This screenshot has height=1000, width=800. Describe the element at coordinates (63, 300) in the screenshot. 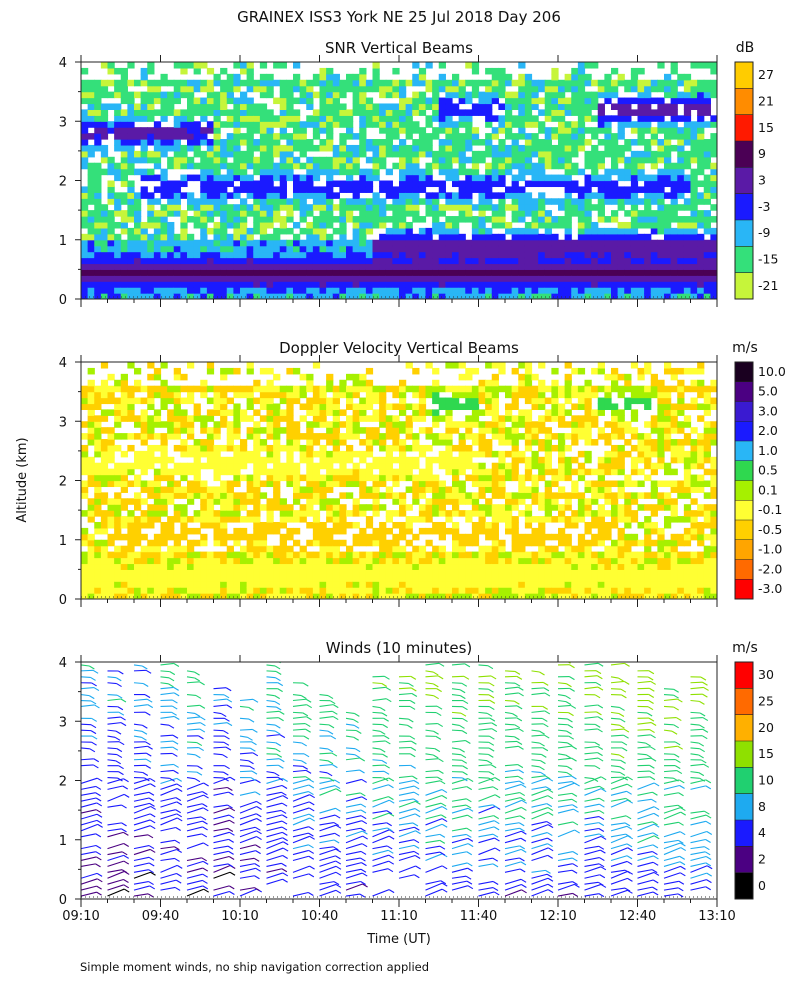

I see `y-tick-label: 0` at that location.